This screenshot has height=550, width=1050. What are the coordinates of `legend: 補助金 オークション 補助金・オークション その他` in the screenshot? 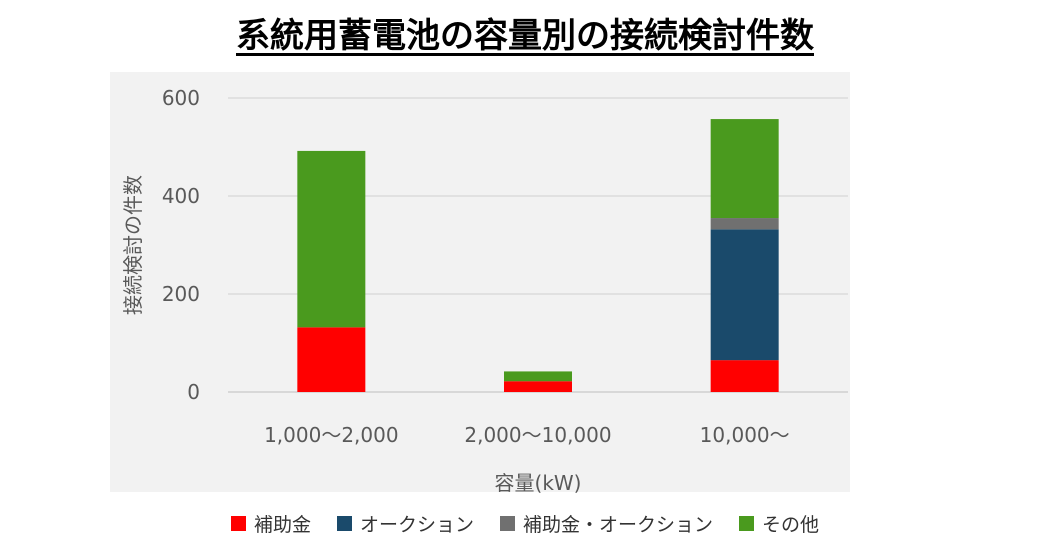 It's located at (525, 523).